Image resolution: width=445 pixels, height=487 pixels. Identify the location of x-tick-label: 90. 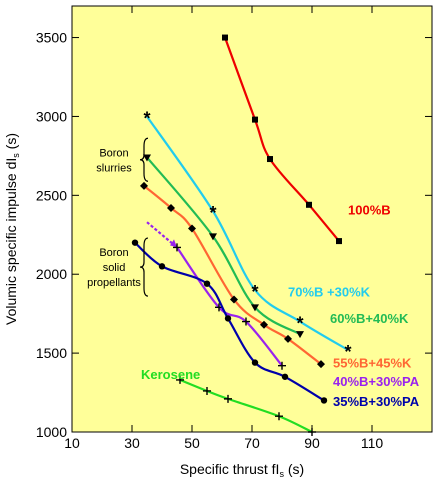
(312, 443).